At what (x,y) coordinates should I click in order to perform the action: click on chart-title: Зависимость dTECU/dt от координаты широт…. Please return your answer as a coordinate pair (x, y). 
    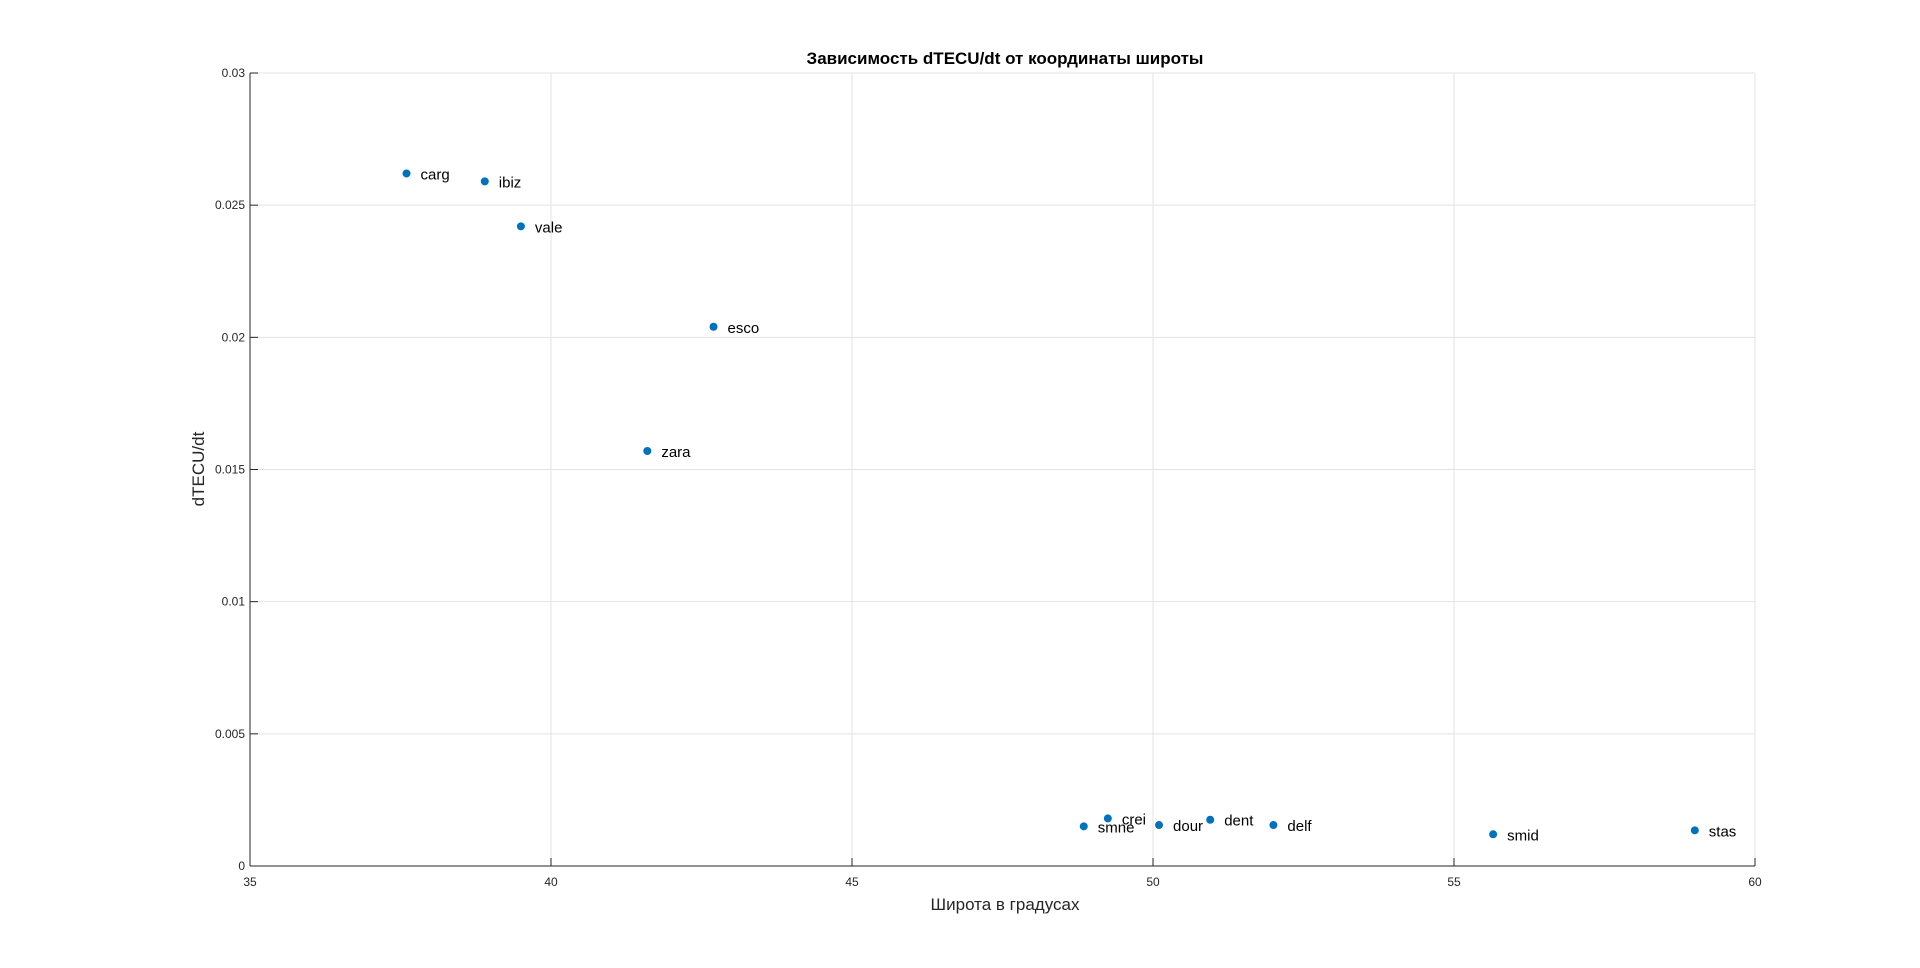
    Looking at the image, I should click on (1005, 58).